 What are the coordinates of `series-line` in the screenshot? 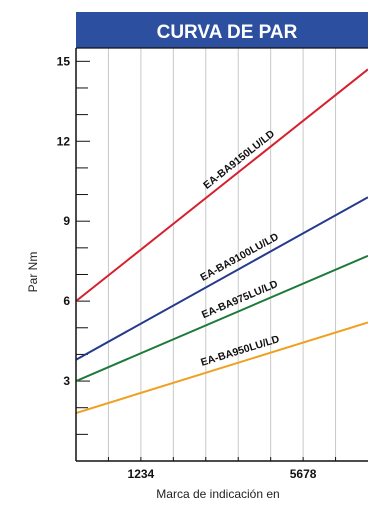 It's located at (222, 367).